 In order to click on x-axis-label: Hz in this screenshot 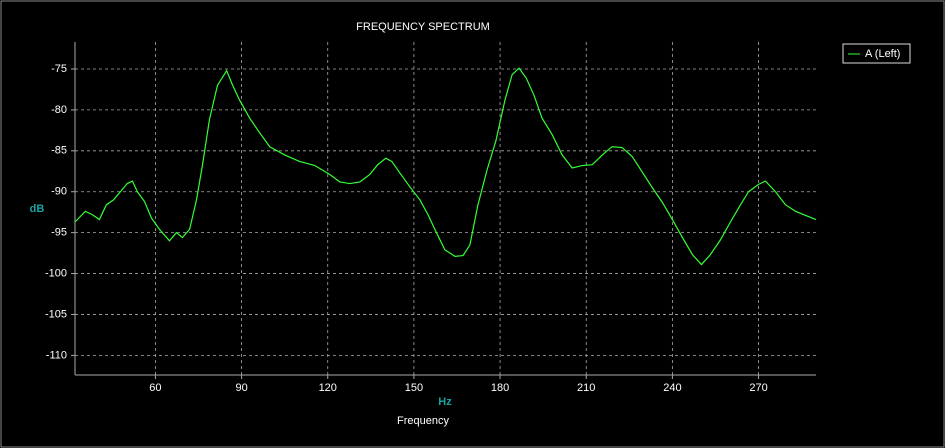, I will do `click(445, 402)`.